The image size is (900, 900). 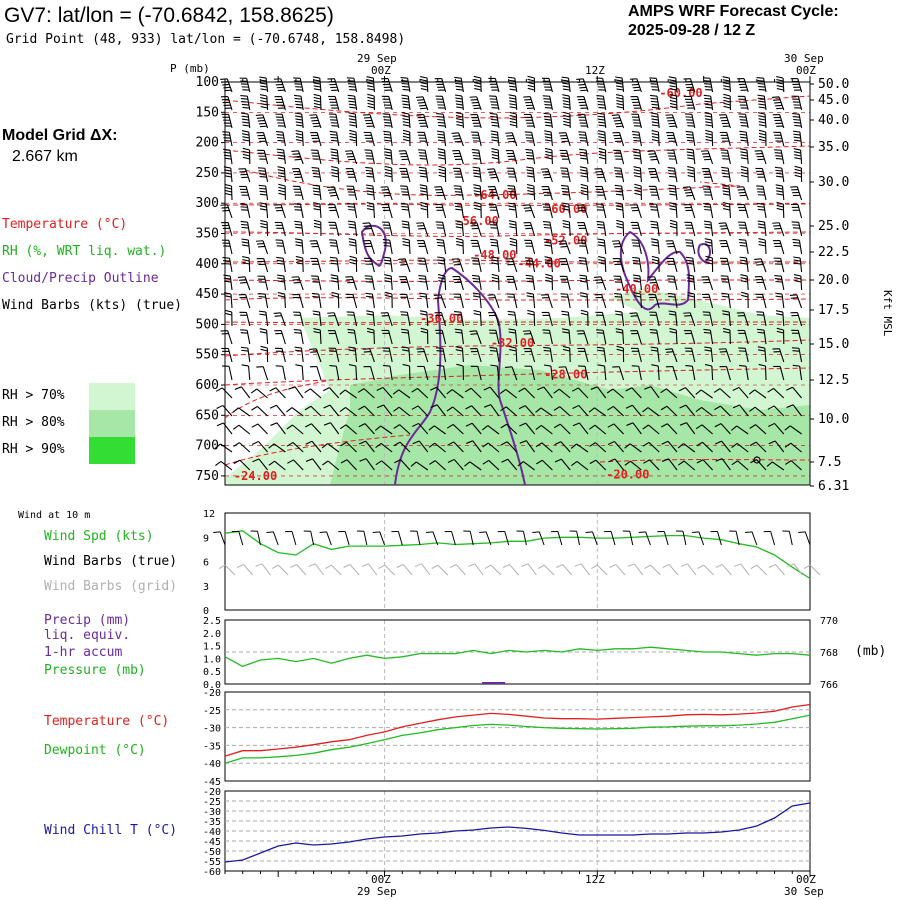 What do you see at coordinates (833, 310) in the screenshot?
I see `height-tick-label: 17.5` at bounding box center [833, 310].